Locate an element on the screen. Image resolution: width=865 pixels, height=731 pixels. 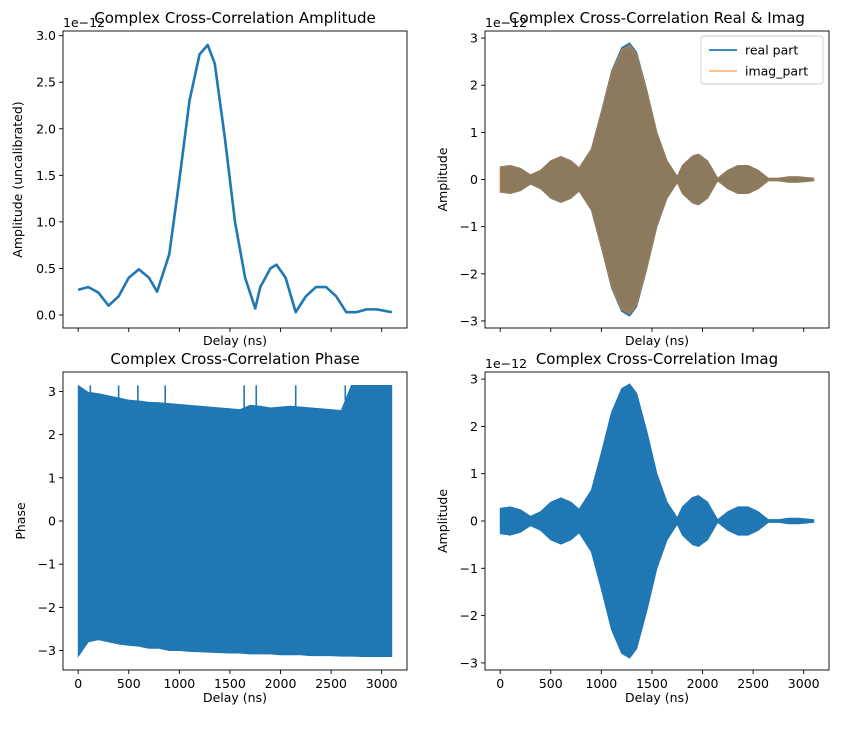
overlap-fill is located at coordinates (657, 179).